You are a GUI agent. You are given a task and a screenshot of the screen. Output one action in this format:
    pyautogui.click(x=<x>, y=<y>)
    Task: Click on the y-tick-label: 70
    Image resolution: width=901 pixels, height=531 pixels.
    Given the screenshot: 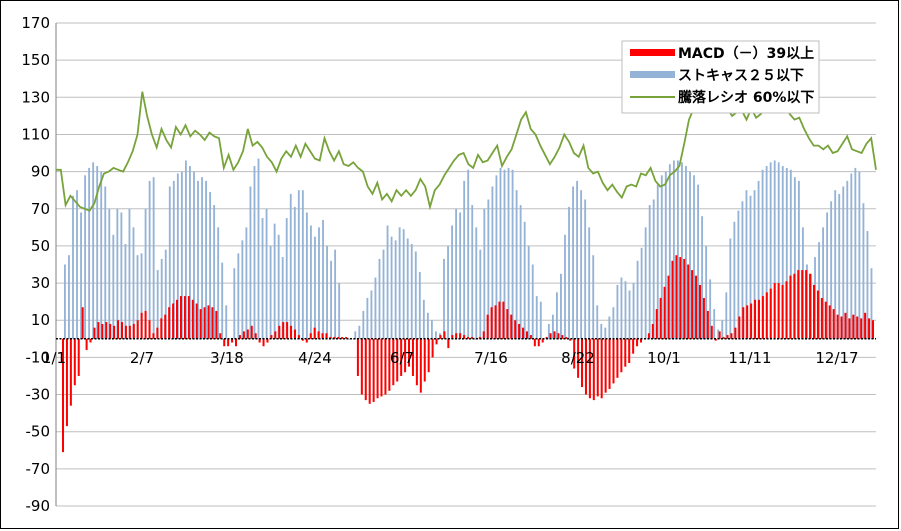 What is the action you would take?
    pyautogui.click(x=40, y=209)
    